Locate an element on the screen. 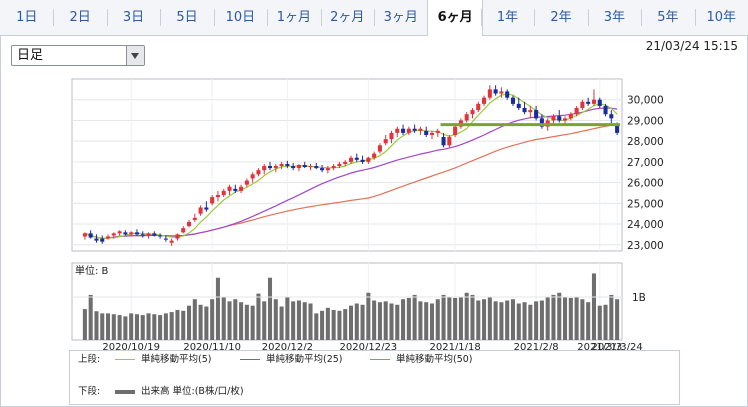  legend-ma50-label: 単純移動平均(50) is located at coordinates (434, 359).